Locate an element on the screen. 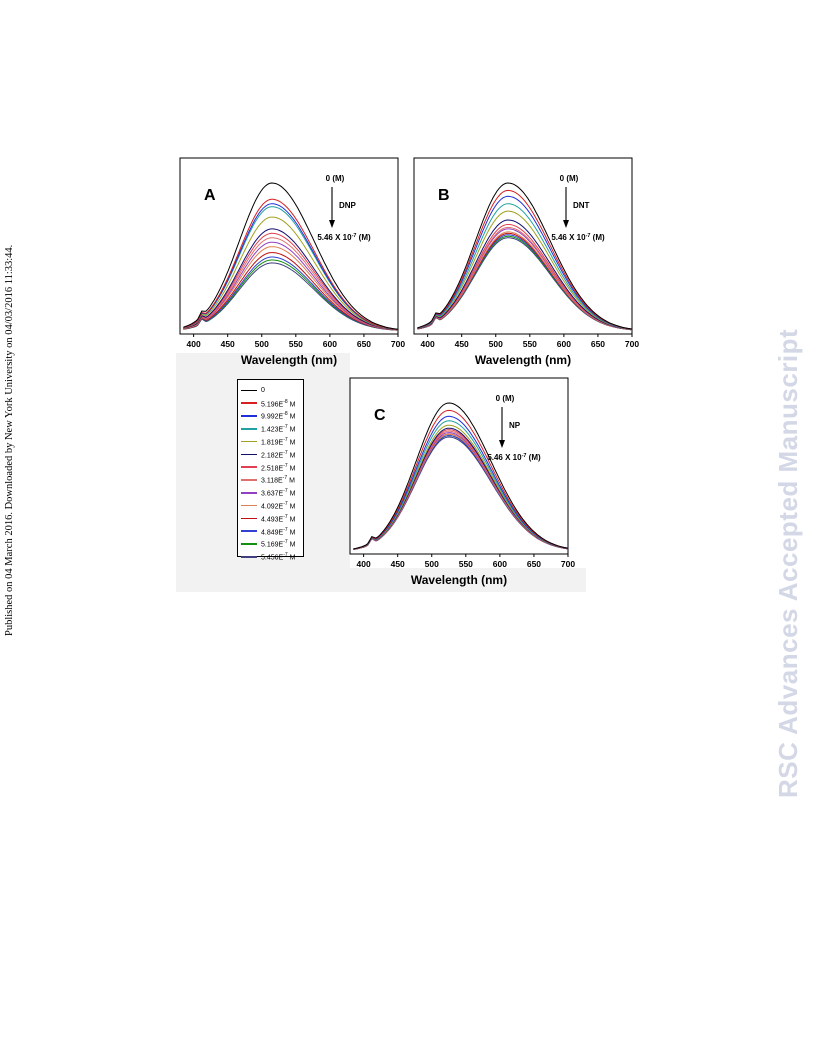 The image size is (816, 1056). legend-item: 2.518E-7 M is located at coordinates (272, 467).